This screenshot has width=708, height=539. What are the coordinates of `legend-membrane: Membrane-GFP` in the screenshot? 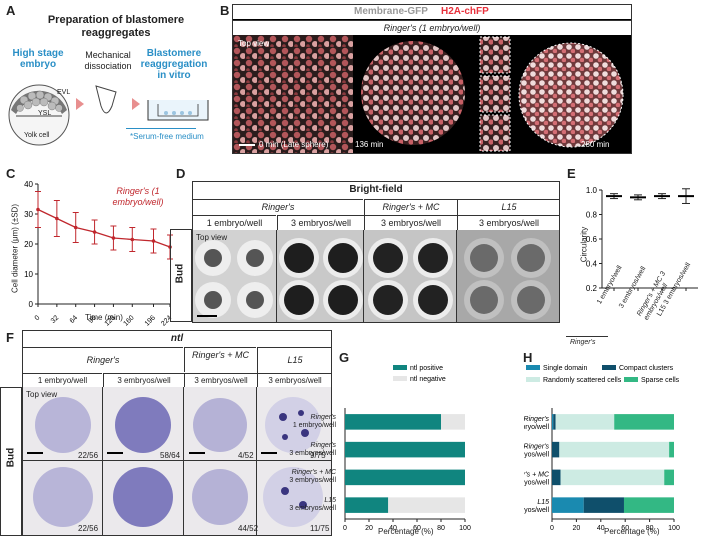 It's located at (391, 11).